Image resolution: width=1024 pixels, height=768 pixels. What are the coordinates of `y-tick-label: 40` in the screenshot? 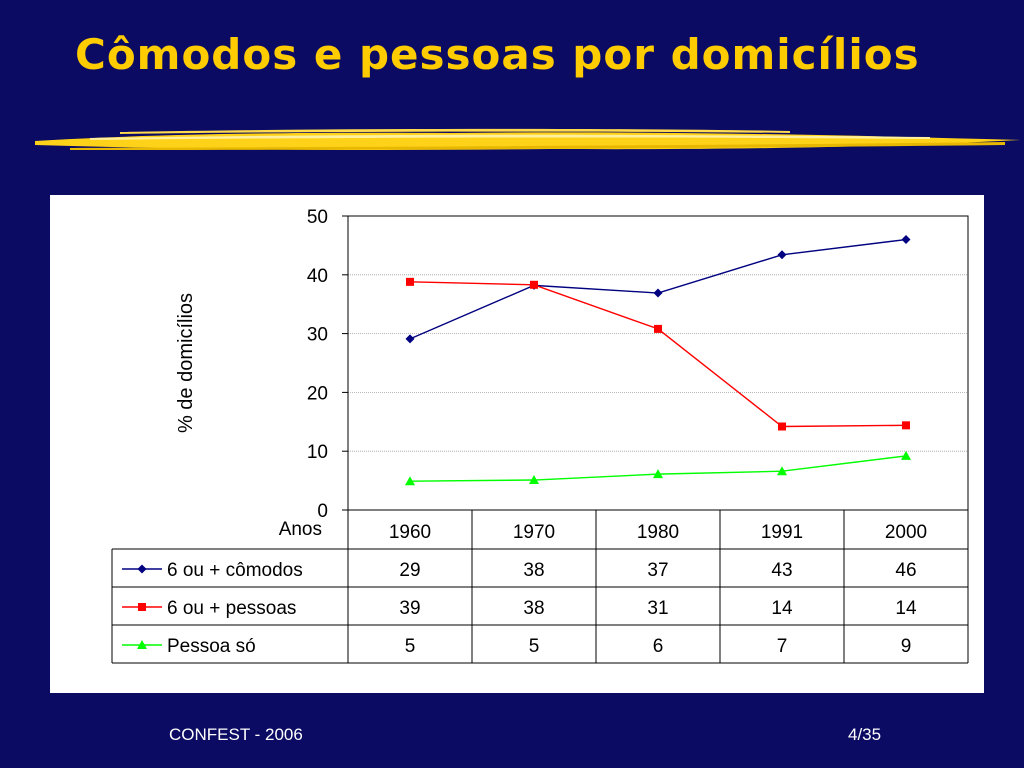 It's located at (317, 276).